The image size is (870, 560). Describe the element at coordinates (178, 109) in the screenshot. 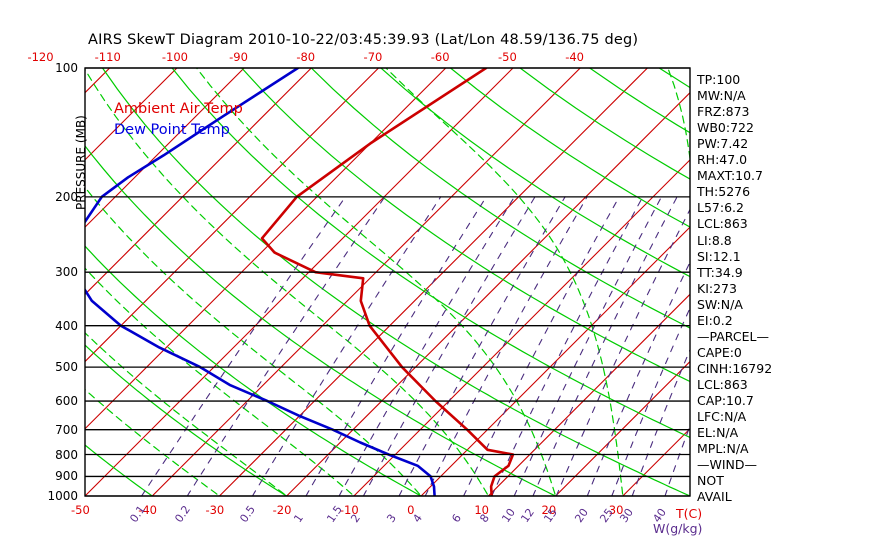

I see `legend-ambient-air-temp: Ambient Air Temp` at that location.